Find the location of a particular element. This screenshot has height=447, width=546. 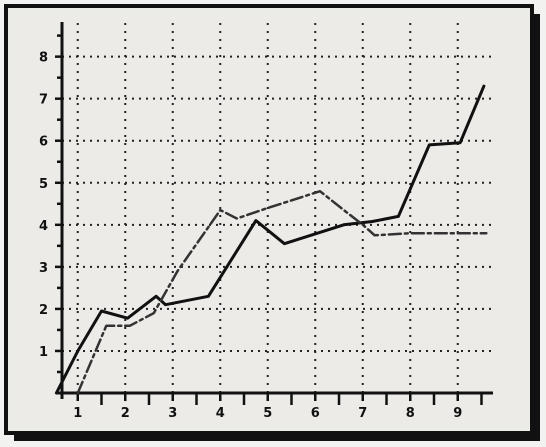

x-tick-label: 6 is located at coordinates (315, 413).